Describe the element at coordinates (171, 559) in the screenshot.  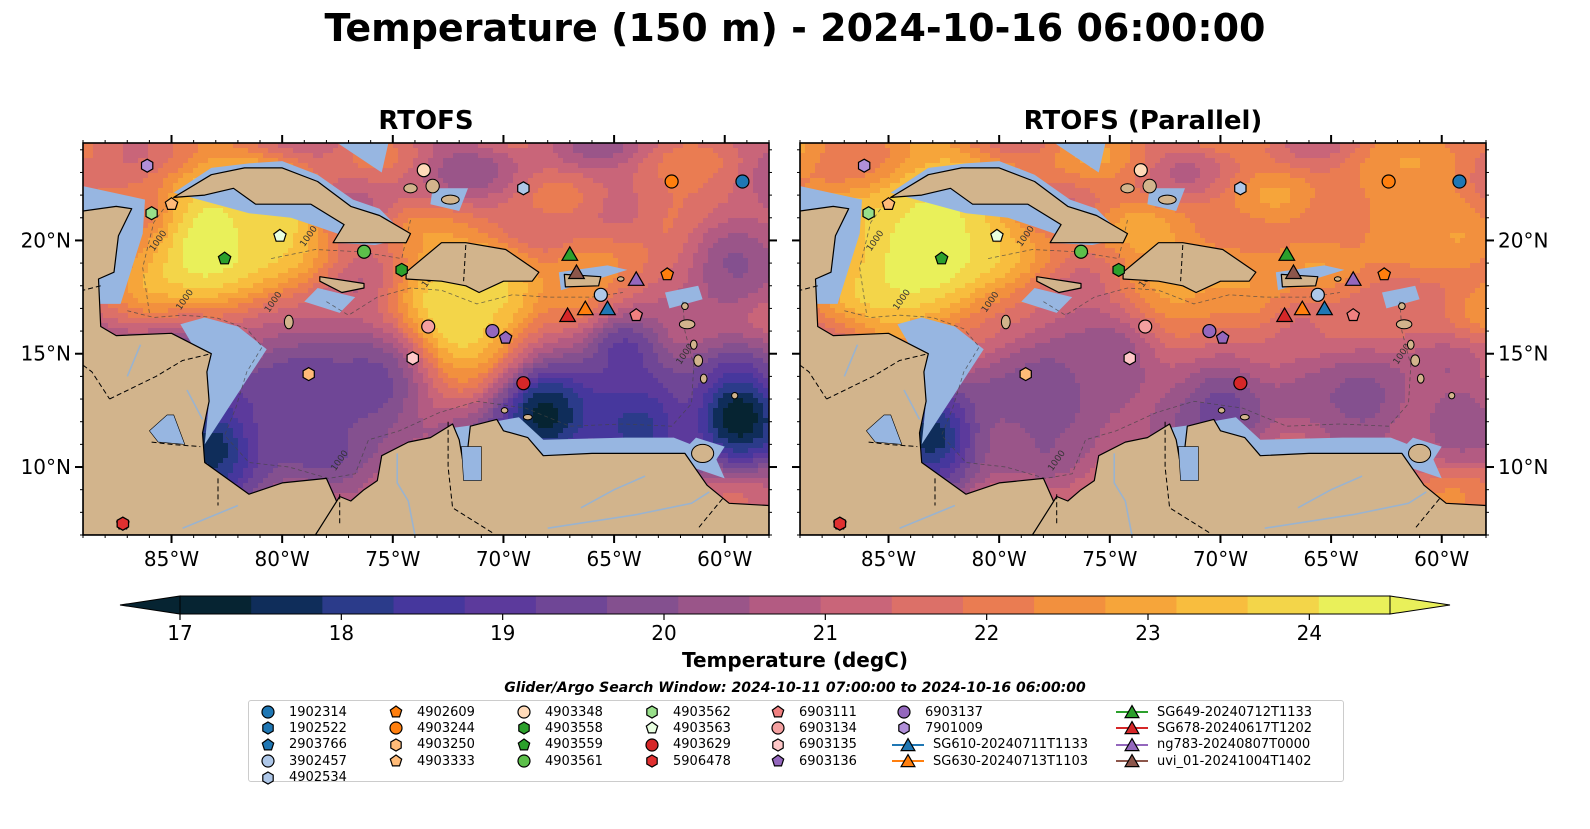
I see `lon-tick-label: 85°W` at that location.